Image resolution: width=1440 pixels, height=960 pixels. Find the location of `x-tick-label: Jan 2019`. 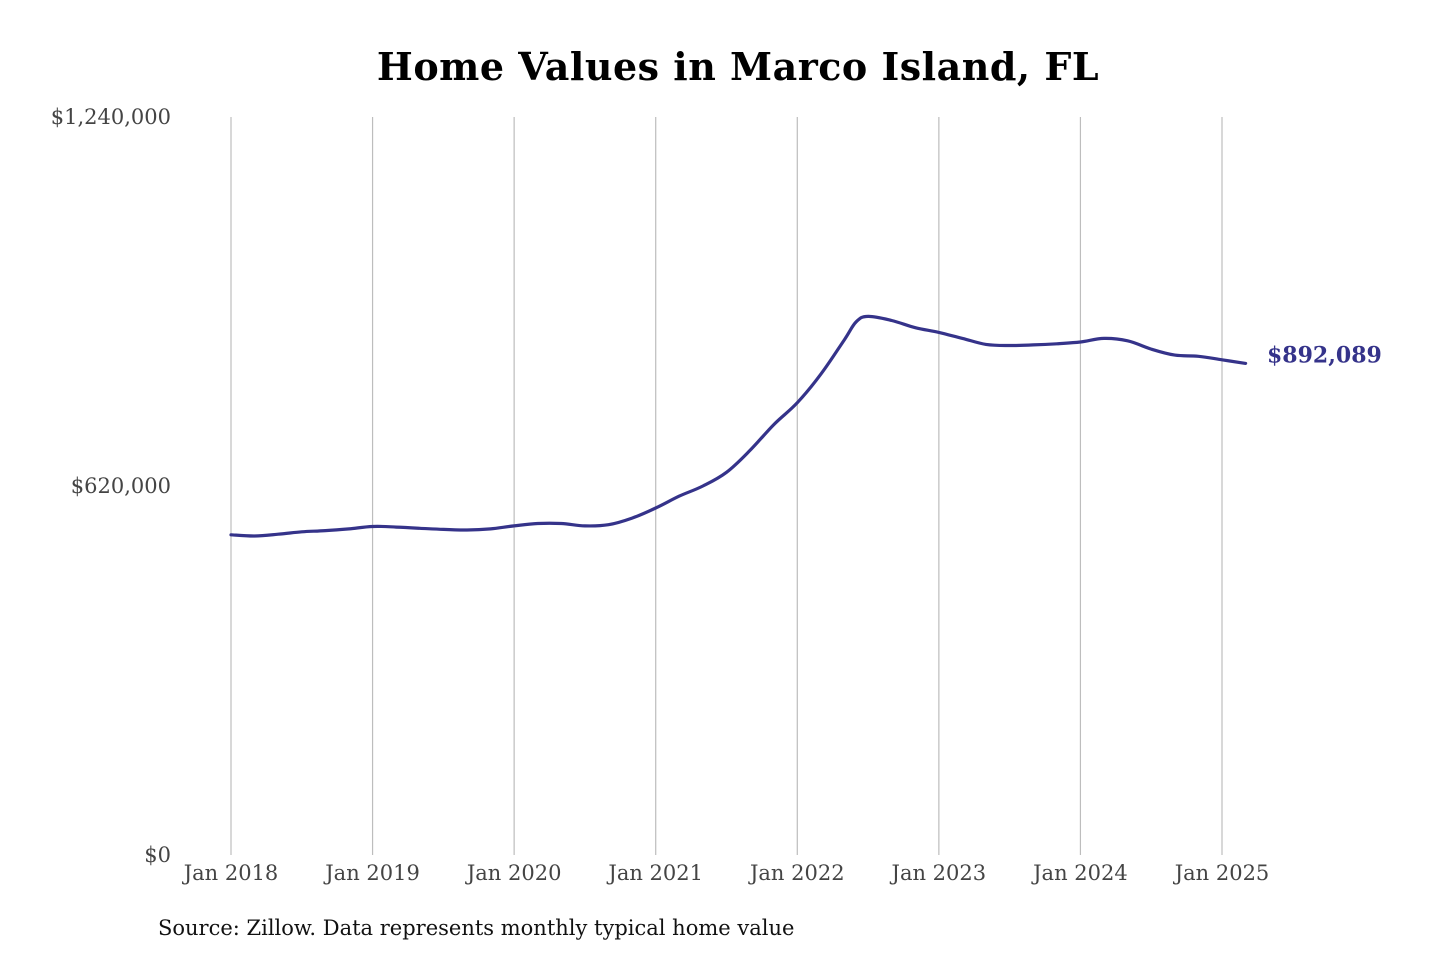

x-tick-label: Jan 2019 is located at coordinates (371, 873).